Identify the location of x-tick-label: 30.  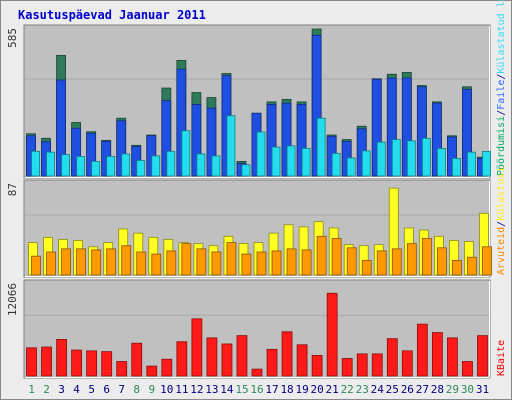
(467, 389).